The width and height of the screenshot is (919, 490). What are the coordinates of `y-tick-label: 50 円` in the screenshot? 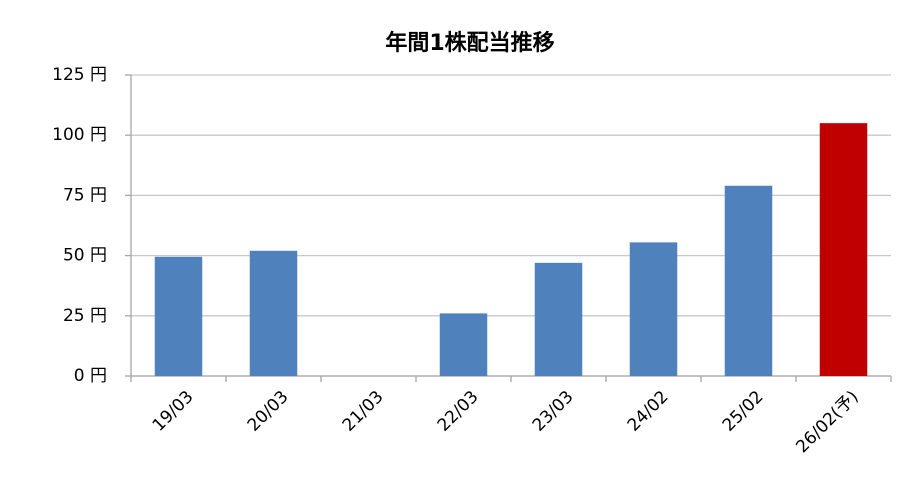 It's located at (85, 256).